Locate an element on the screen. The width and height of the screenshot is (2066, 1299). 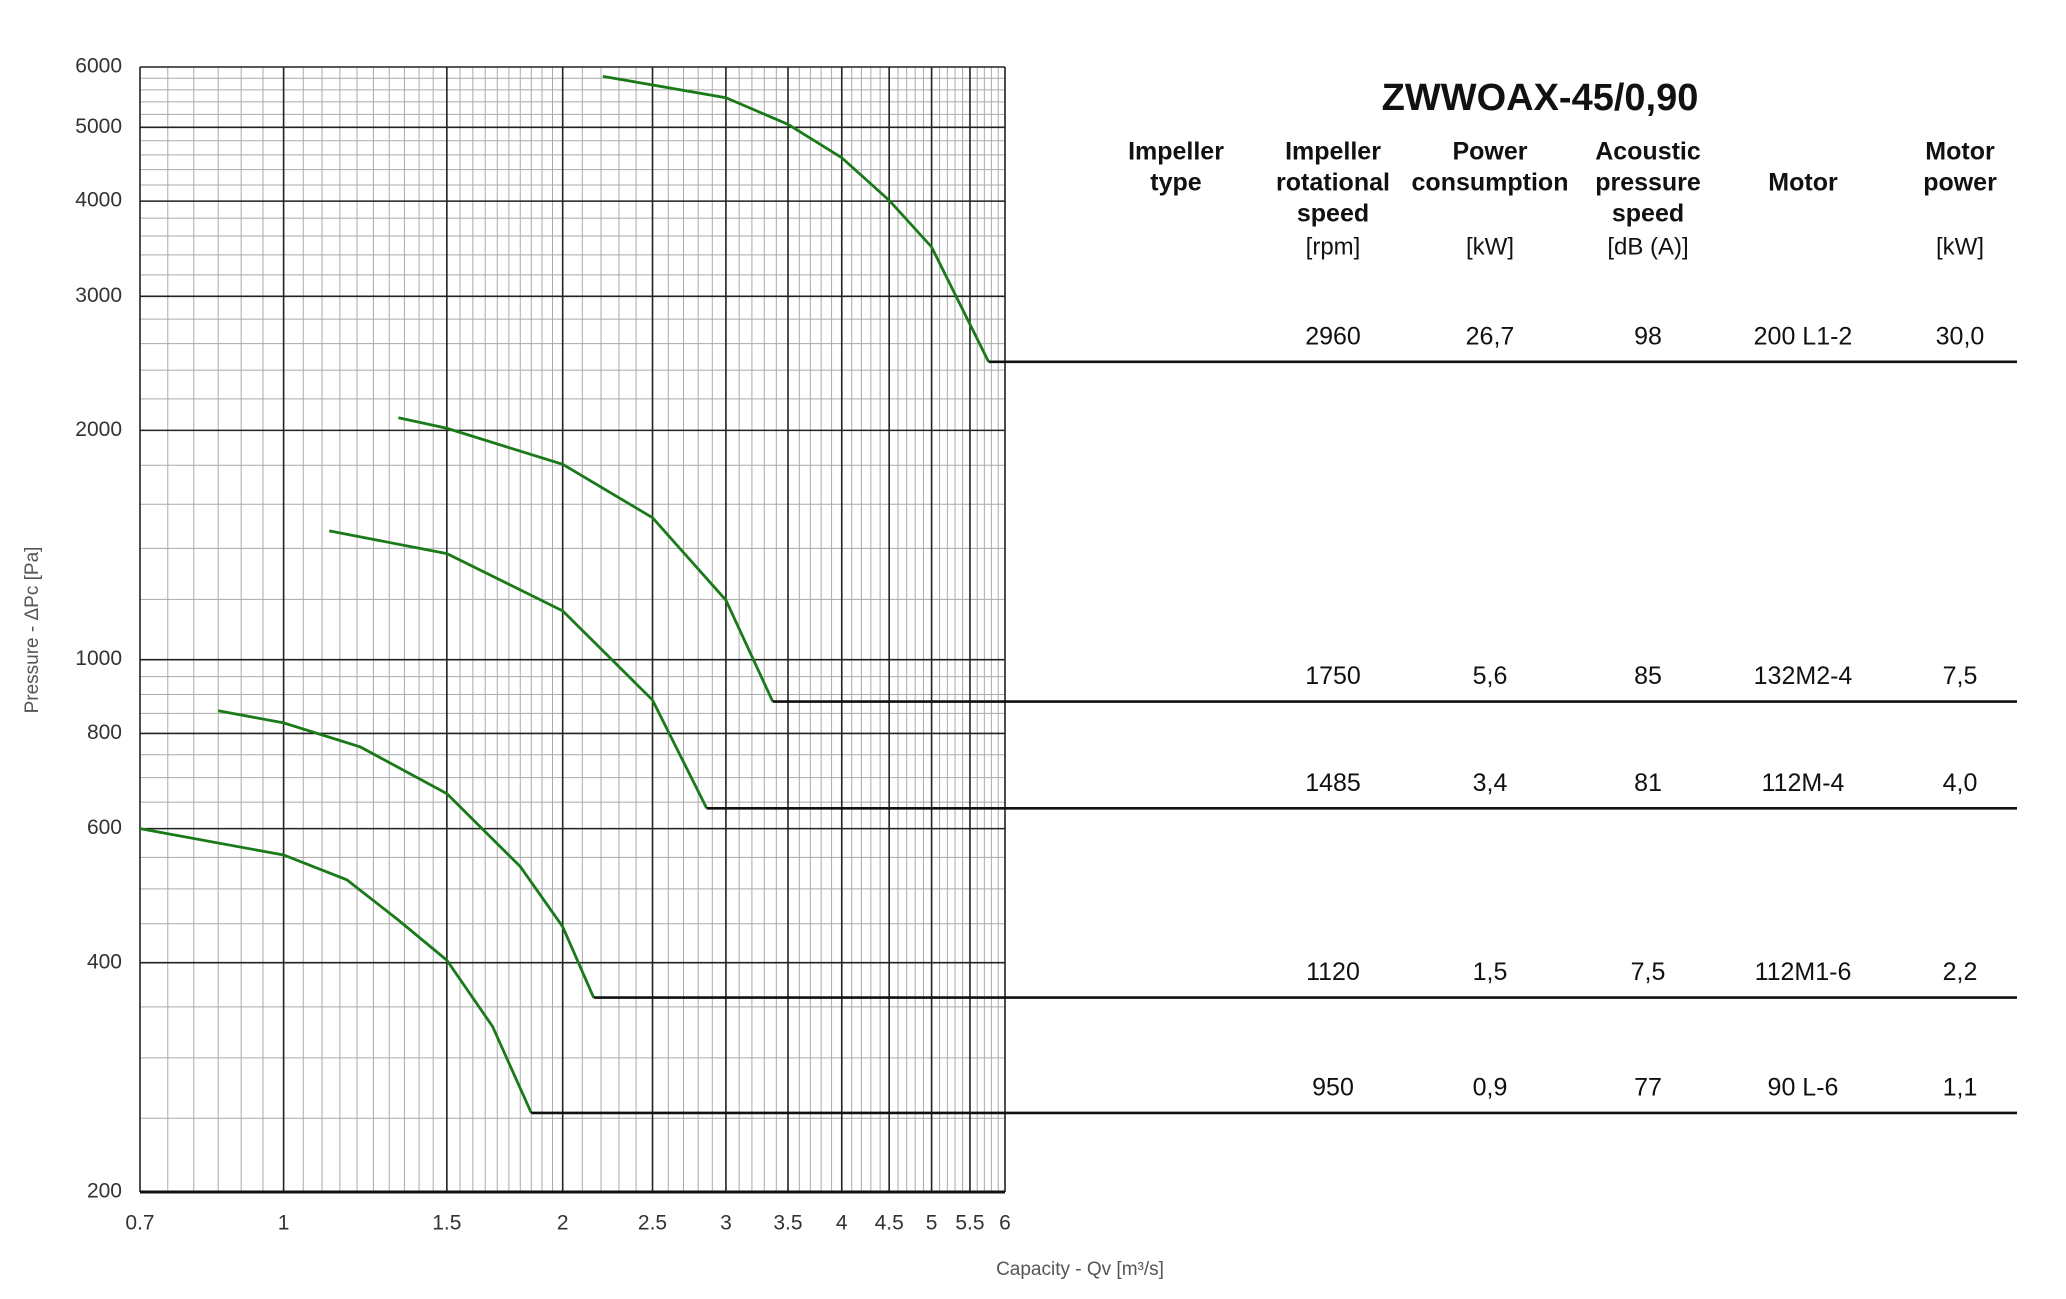
y-tick-label: 800 is located at coordinates (104, 732).